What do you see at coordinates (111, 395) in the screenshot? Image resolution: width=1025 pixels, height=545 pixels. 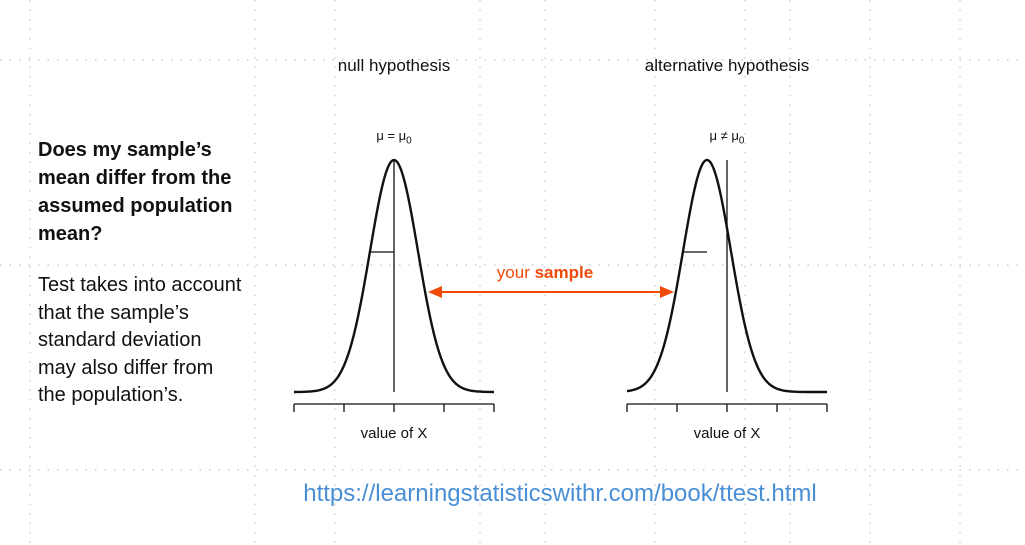 I see `note-line: the population’s.` at bounding box center [111, 395].